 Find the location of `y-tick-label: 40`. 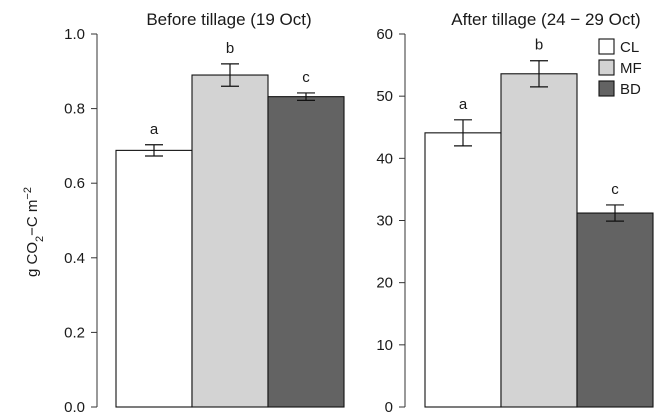

y-tick-label: 40 is located at coordinates (384, 158).